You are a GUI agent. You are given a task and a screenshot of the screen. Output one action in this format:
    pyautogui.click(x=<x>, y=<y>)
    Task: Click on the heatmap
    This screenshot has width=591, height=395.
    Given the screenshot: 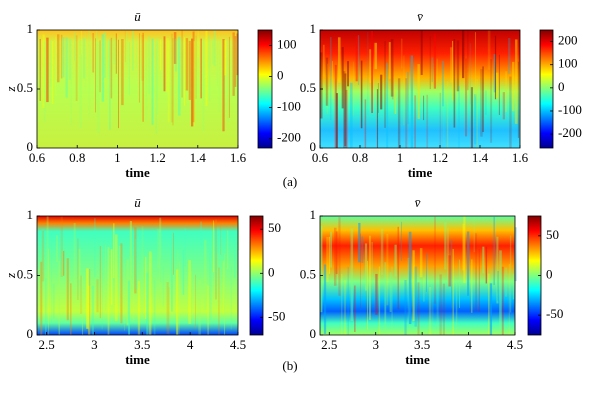 What is the action you would take?
    pyautogui.click(x=138, y=89)
    